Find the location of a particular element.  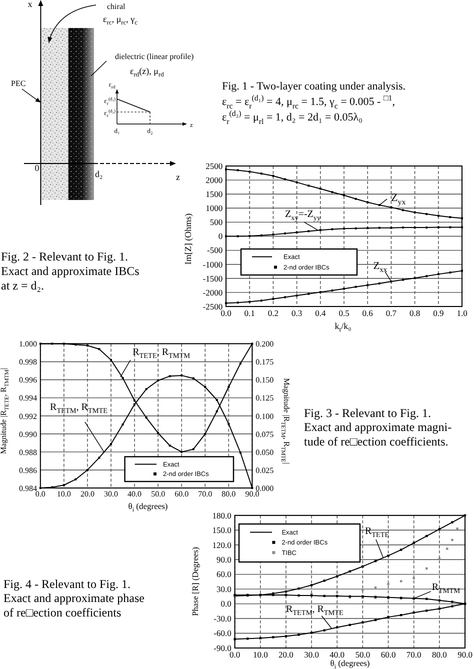

y-tick-label: 0.986 is located at coordinates (28, 470).